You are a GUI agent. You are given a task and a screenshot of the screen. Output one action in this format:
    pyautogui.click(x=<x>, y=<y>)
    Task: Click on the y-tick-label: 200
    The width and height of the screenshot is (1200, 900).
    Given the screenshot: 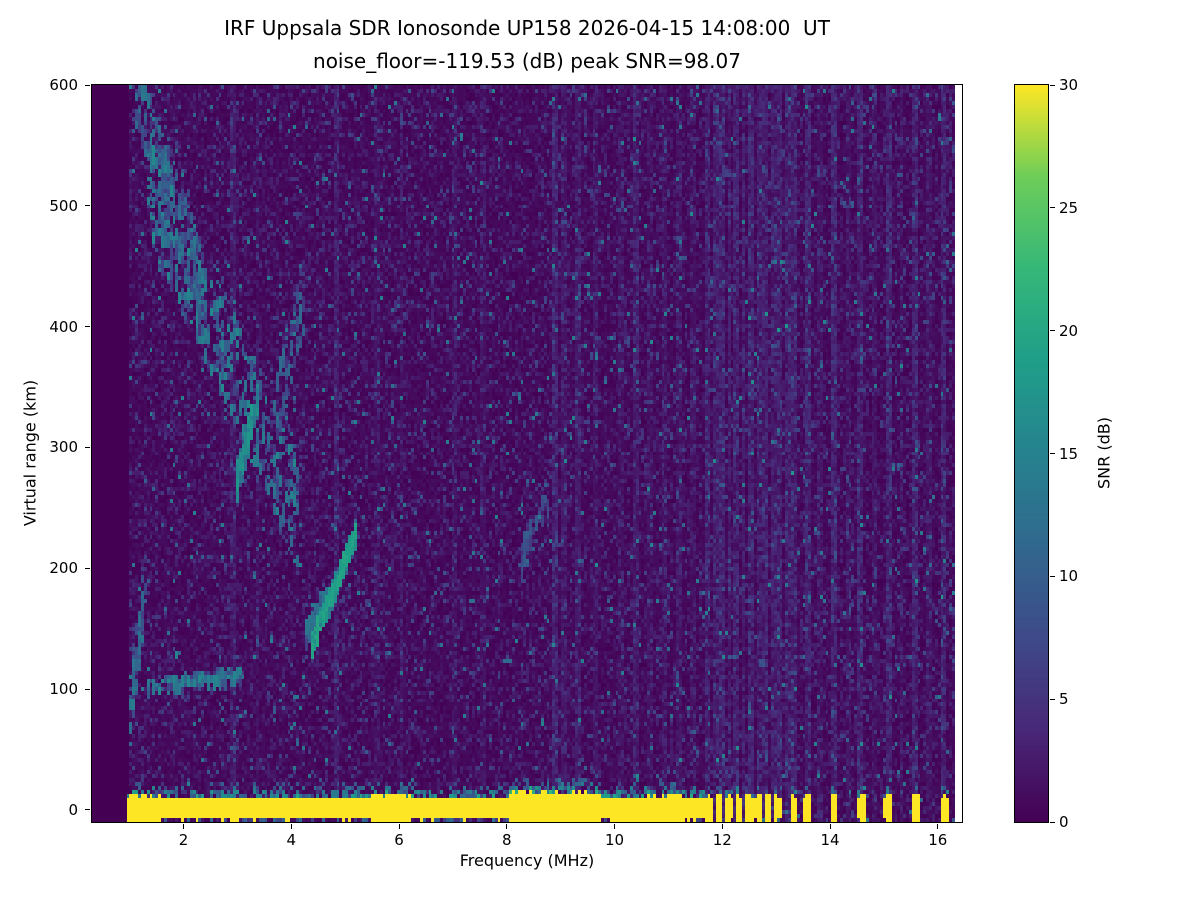 What is the action you would take?
    pyautogui.click(x=63, y=568)
    